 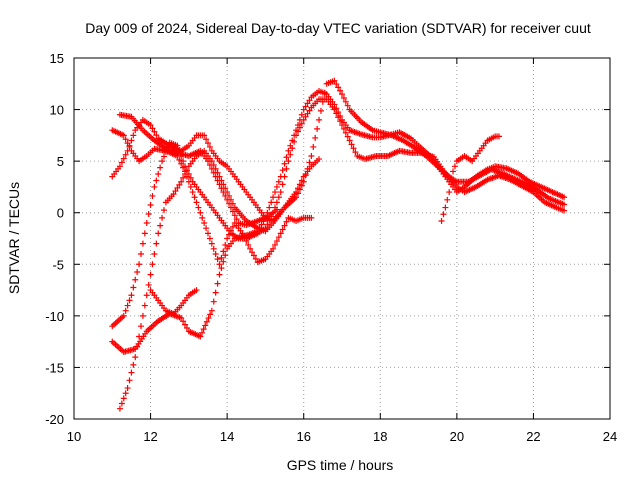 What do you see at coordinates (380, 436) in the screenshot?
I see `x-tick-label: 18` at bounding box center [380, 436].